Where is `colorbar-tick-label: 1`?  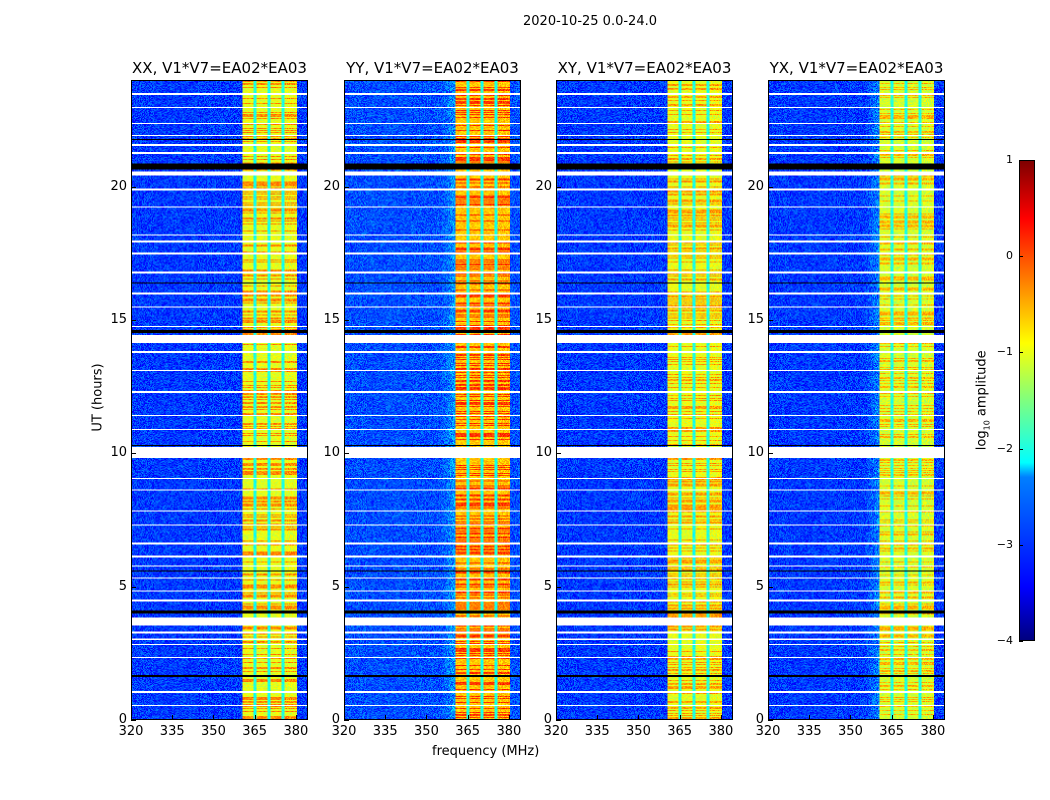
colorbar-tick-label: 1 is located at coordinates (1009, 159).